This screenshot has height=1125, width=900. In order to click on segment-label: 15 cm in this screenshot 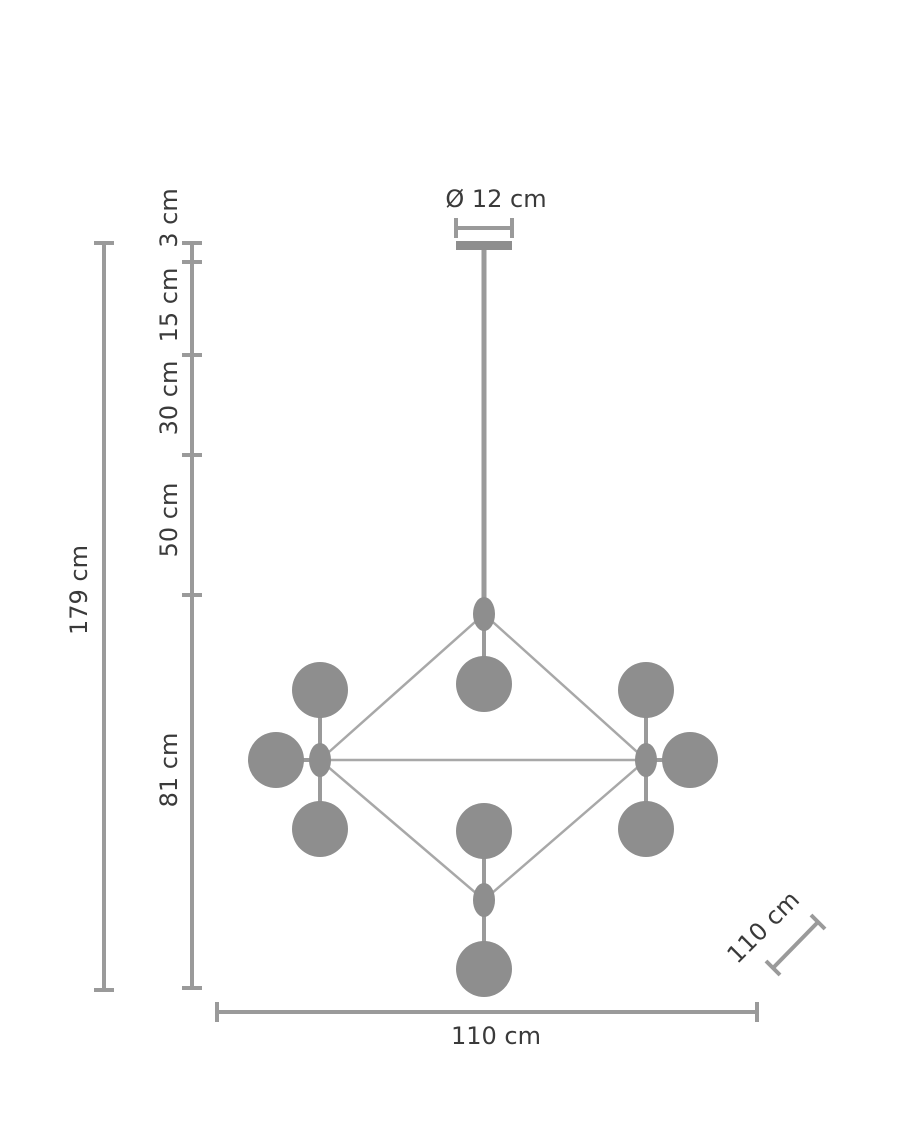, I will do `click(169, 305)`.